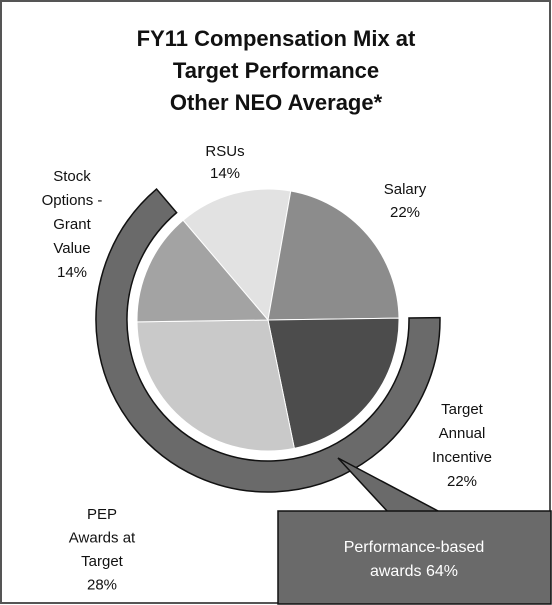 This screenshot has height=605, width=552. Describe the element at coordinates (414, 571) in the screenshot. I see `callout-label: awards 64%` at that location.